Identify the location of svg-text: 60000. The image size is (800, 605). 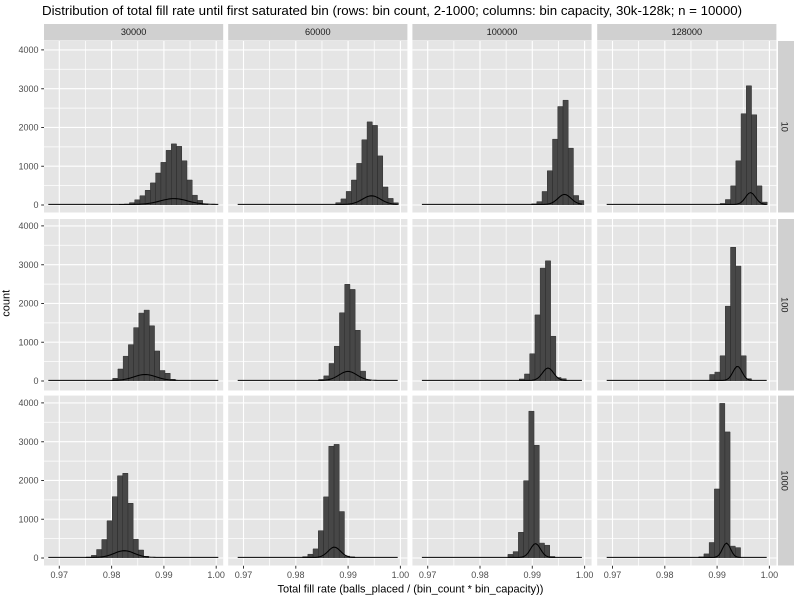
(318, 32).